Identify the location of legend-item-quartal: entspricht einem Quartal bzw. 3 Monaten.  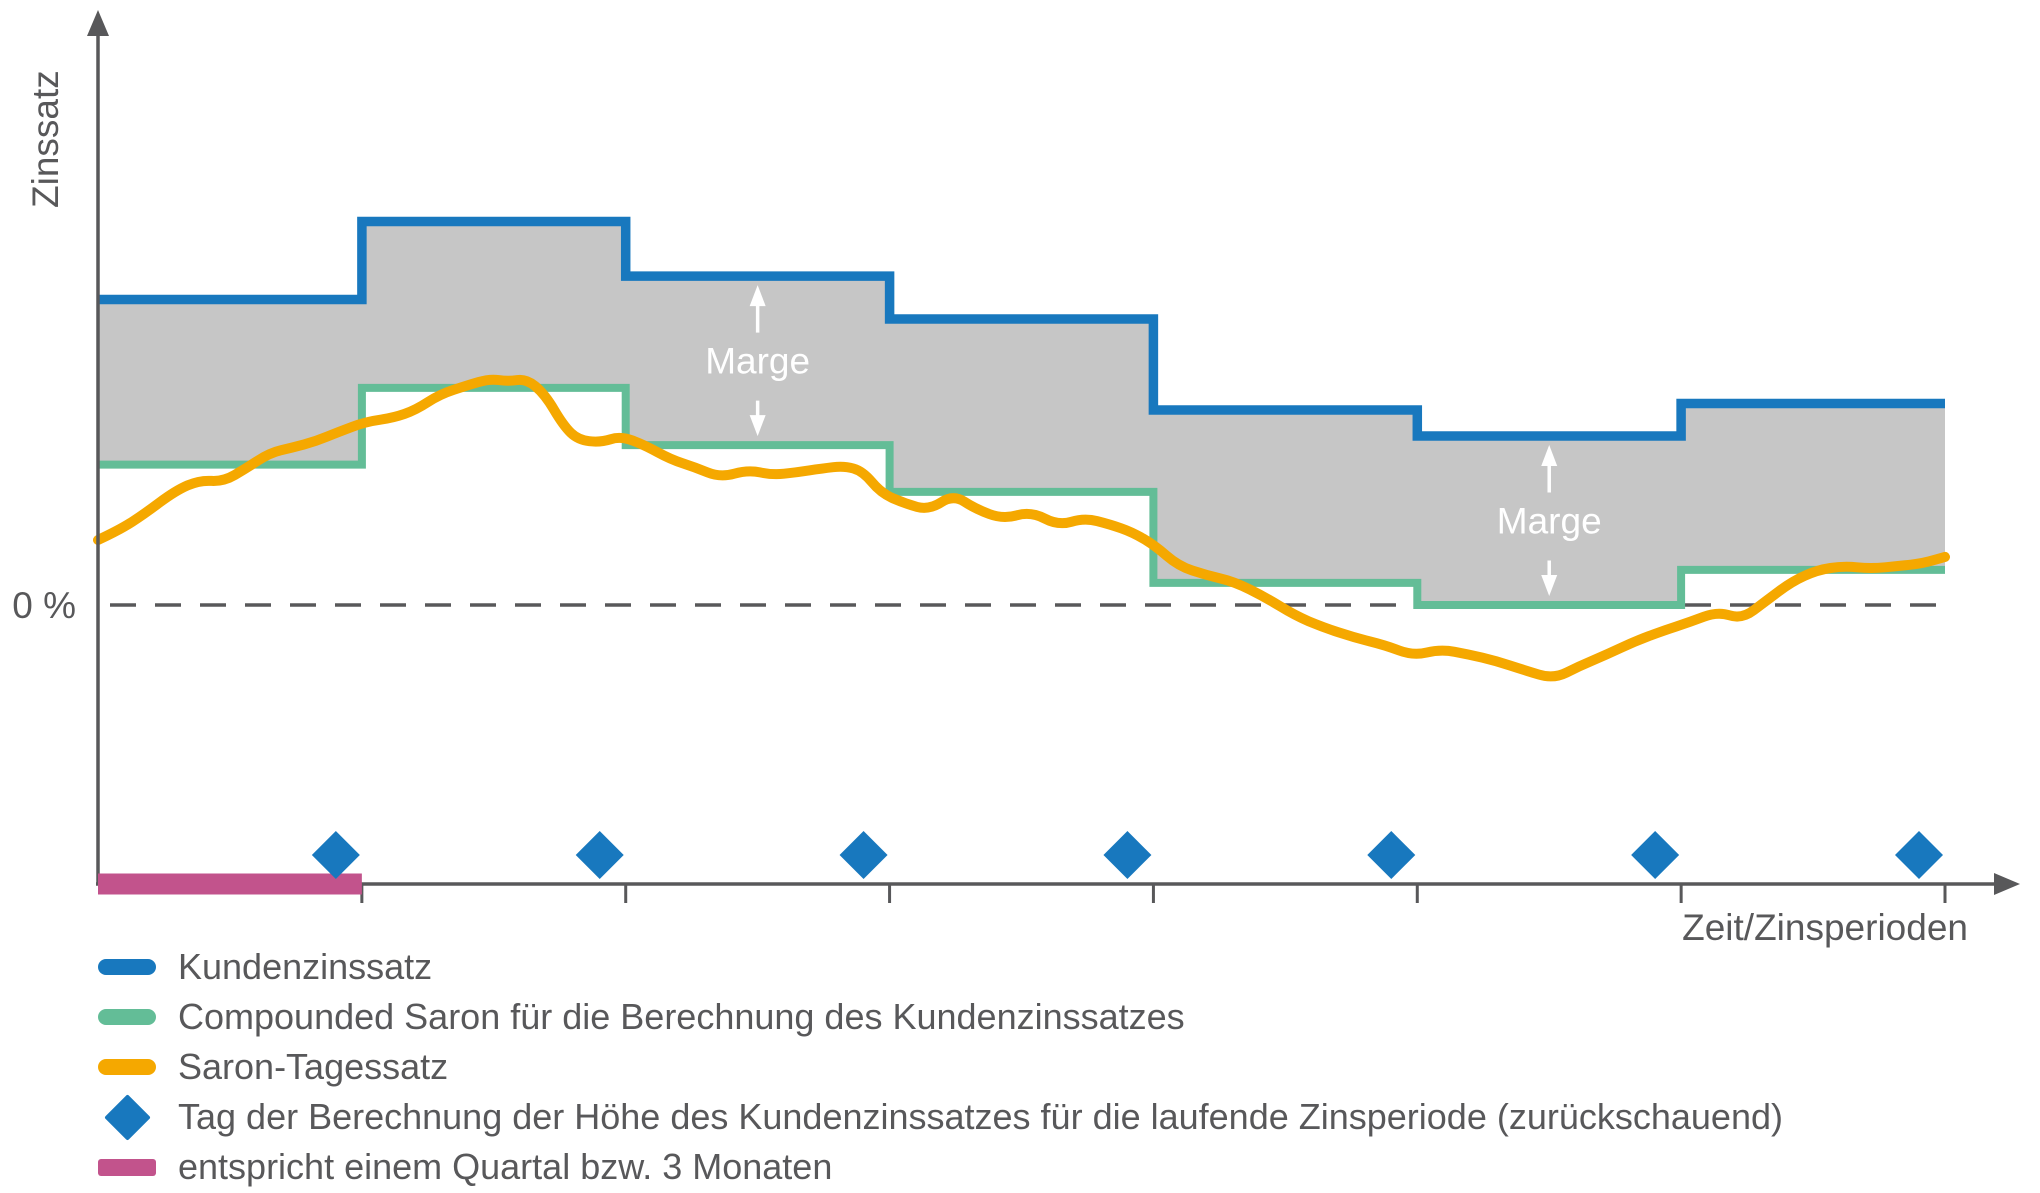
(940, 1167).